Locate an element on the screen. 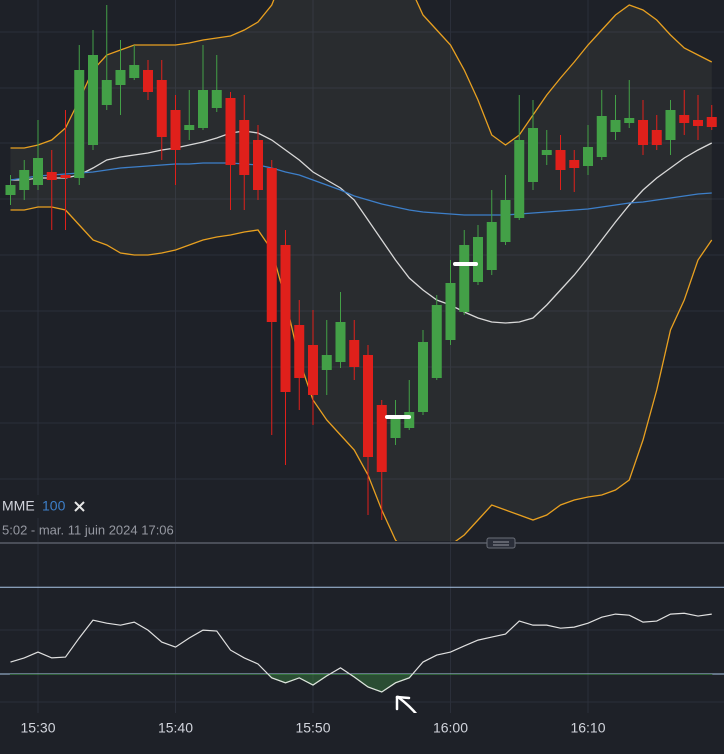  oscillator-panel is located at coordinates (362, 639).